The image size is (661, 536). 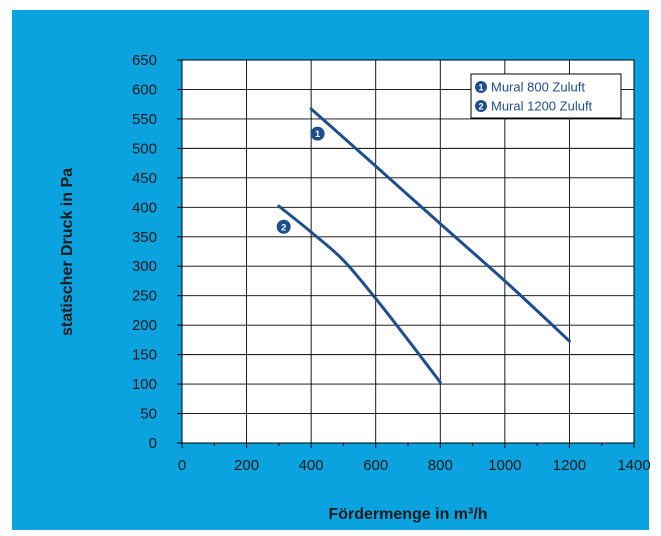 What do you see at coordinates (144, 266) in the screenshot?
I see `y-tick-label: 300` at bounding box center [144, 266].